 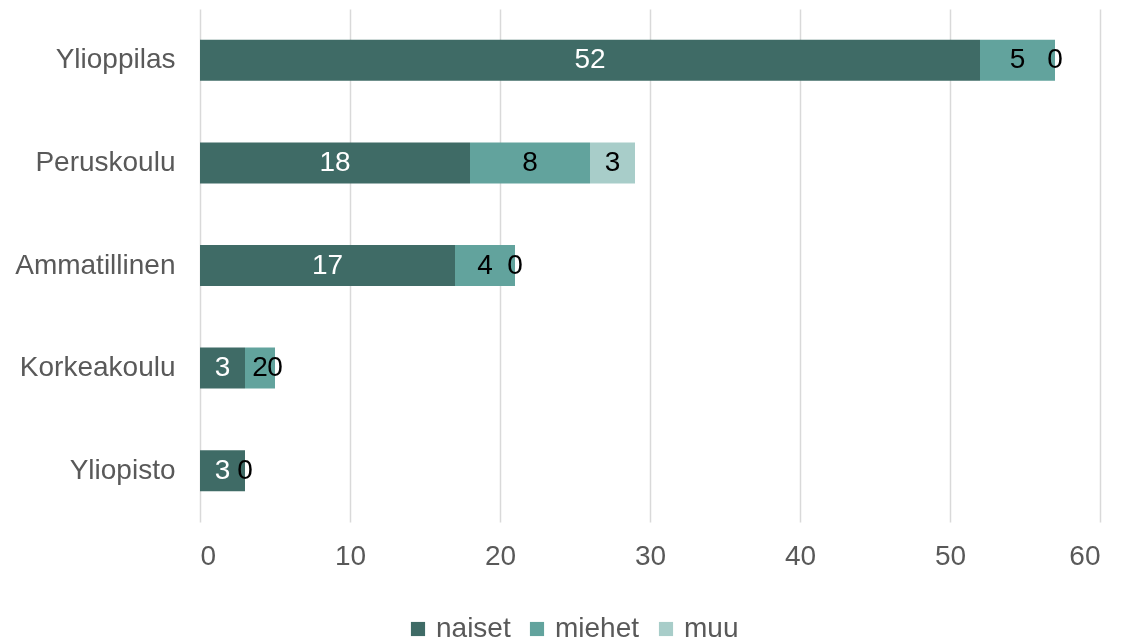 I want to click on x-tick-label: 60, so click(x=1085, y=555).